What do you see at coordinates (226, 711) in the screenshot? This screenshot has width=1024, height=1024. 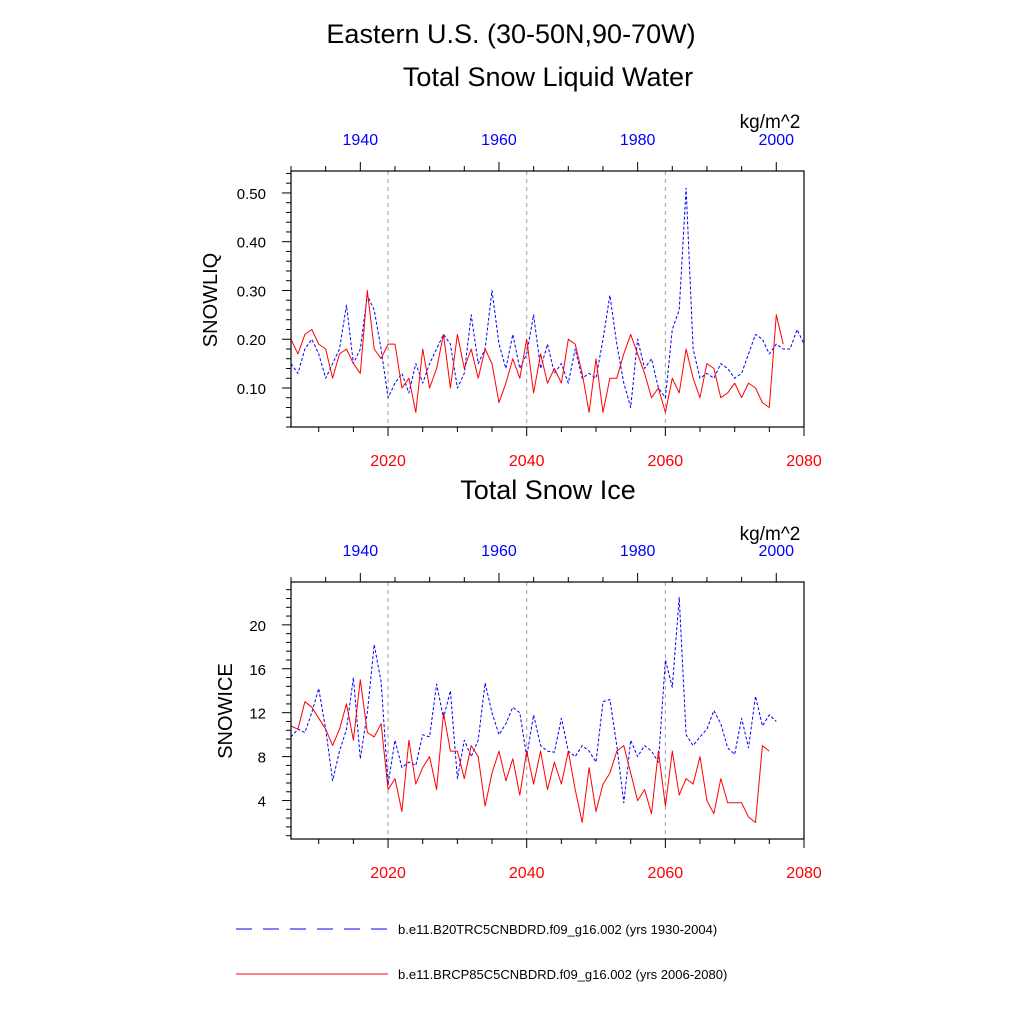 I see `y-axis-label: SNOWICE` at bounding box center [226, 711].